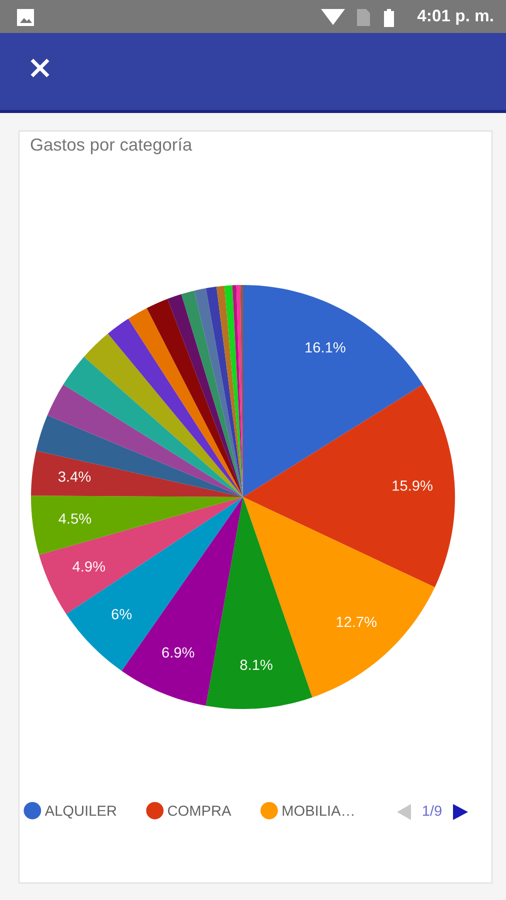 This screenshot has width=506, height=900. Describe the element at coordinates (88, 566) in the screenshot. I see `data-label: 4.9%` at that location.